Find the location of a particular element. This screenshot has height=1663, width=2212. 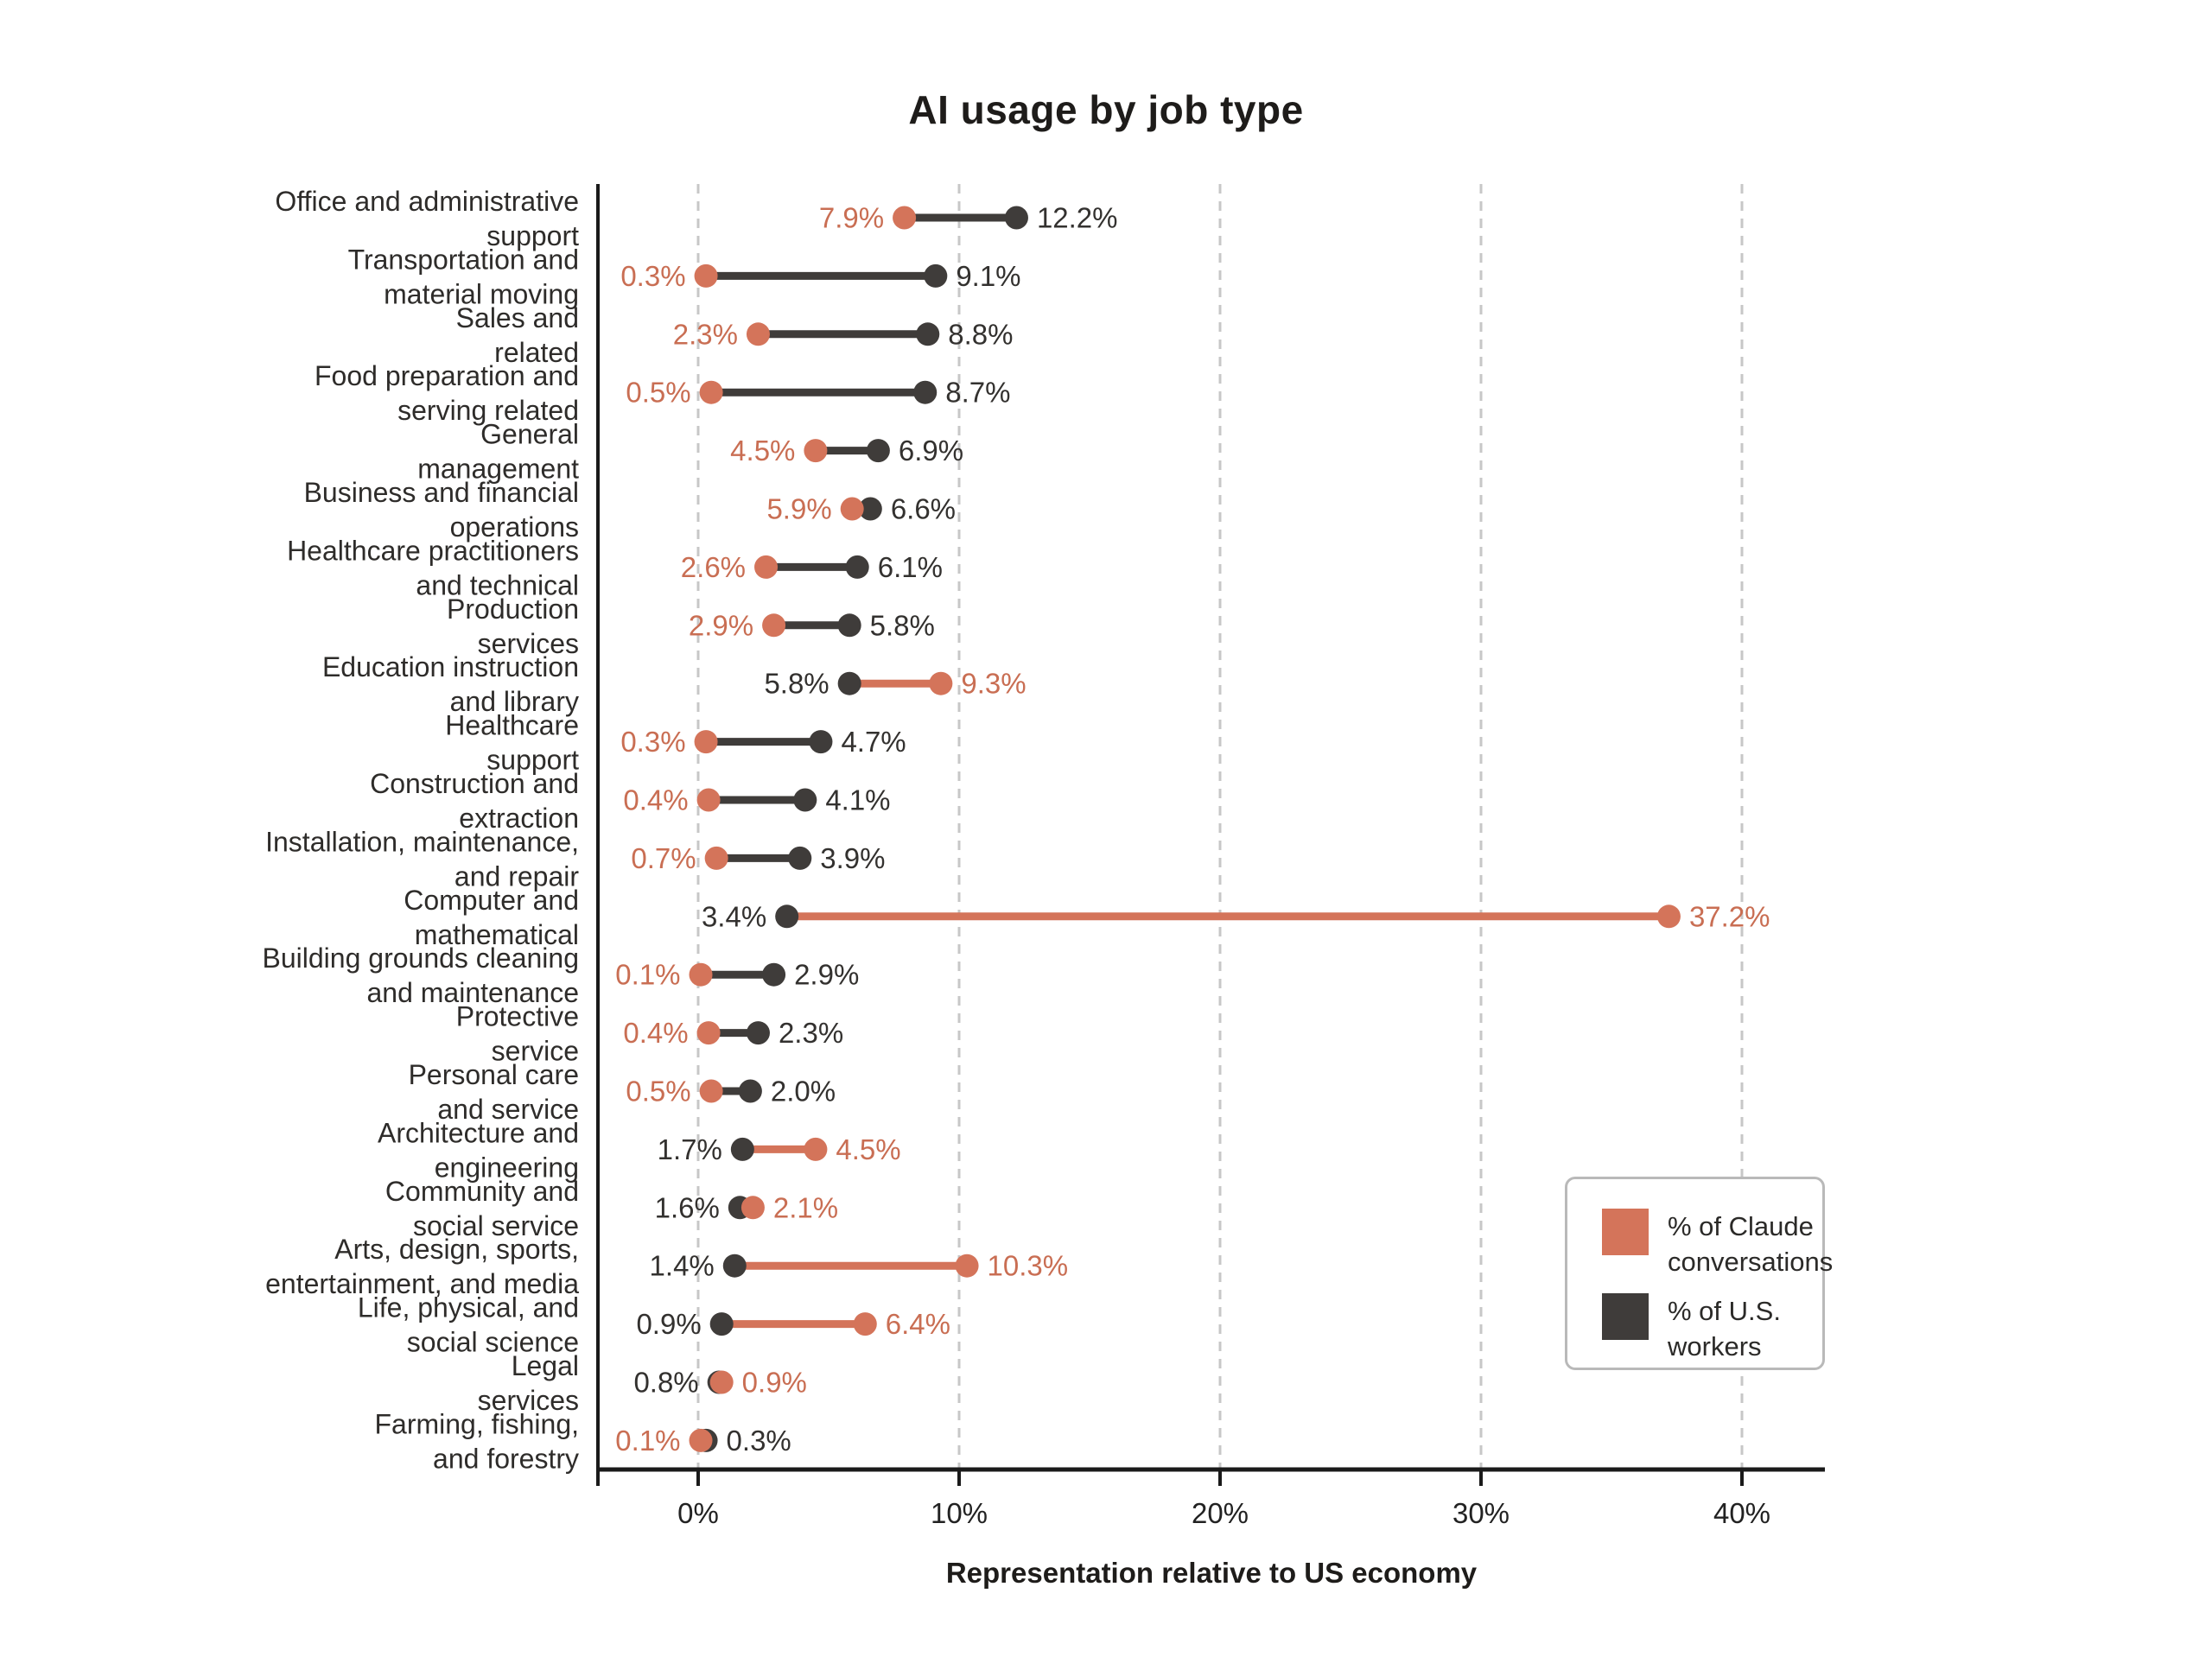

x-tick-label: 0% is located at coordinates (698, 1513).